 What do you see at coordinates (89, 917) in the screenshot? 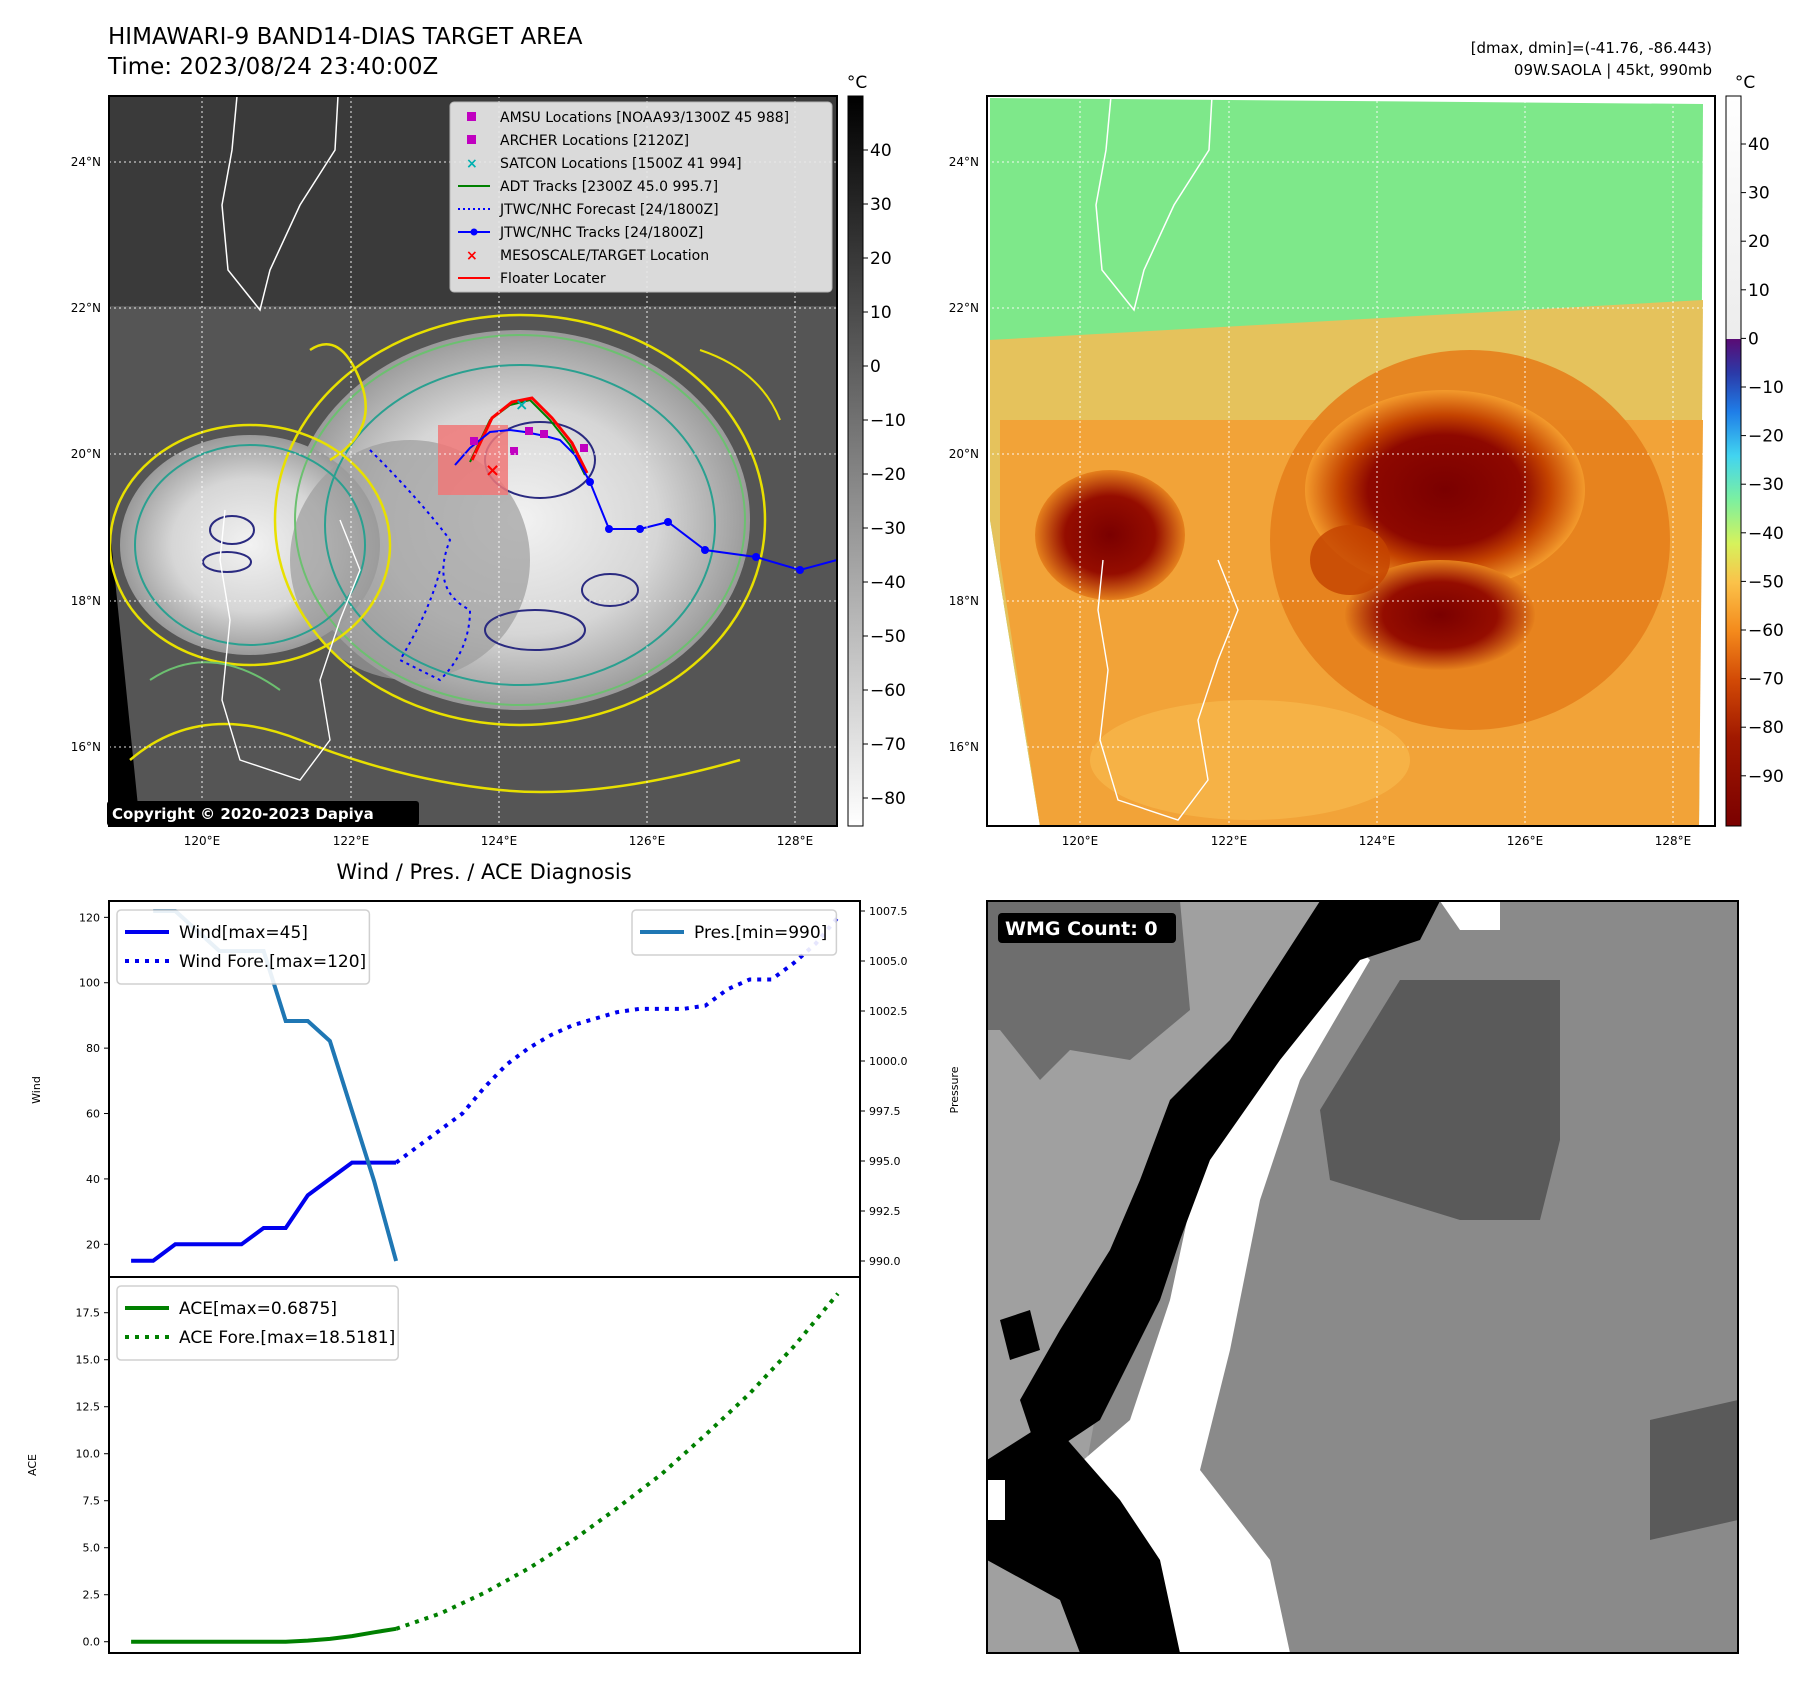
I see `y-tick-label: 120` at bounding box center [89, 917].